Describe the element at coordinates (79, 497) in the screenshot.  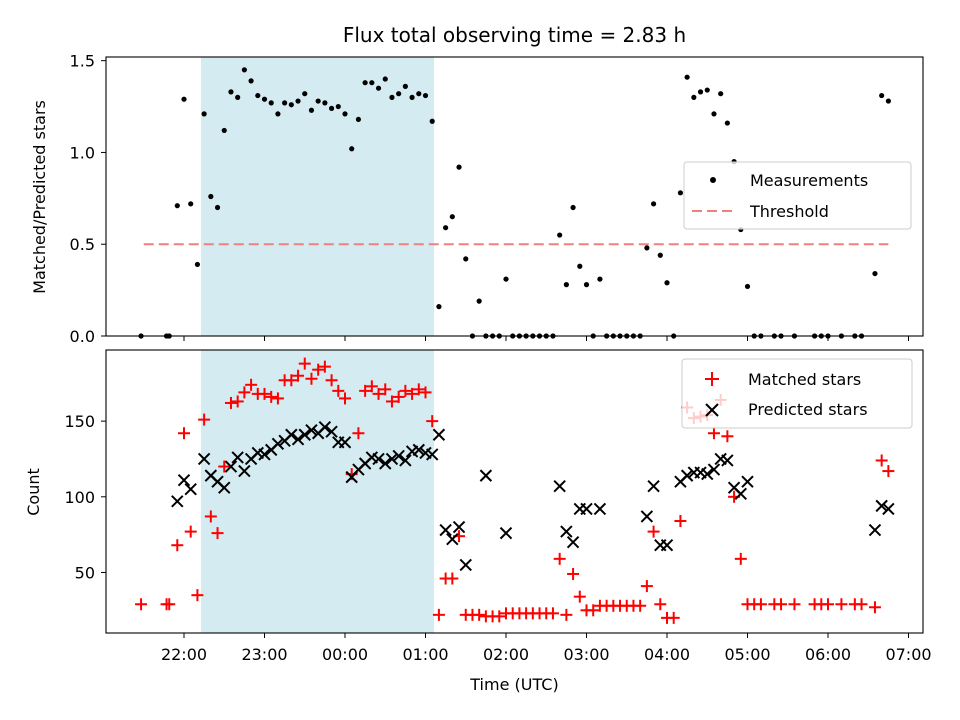
I see `bottom-y-tick-label-1: 100` at that location.